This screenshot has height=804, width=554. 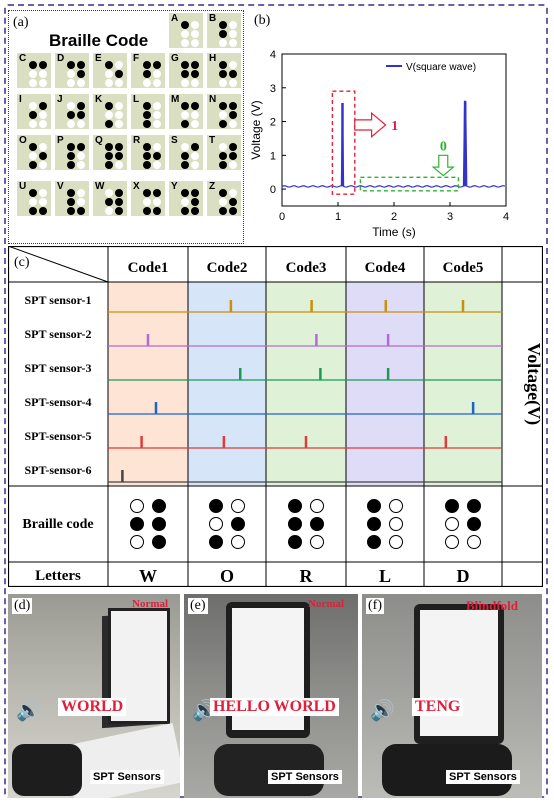 What do you see at coordinates (136, 186) in the screenshot?
I see `braille-letter: X` at bounding box center [136, 186].